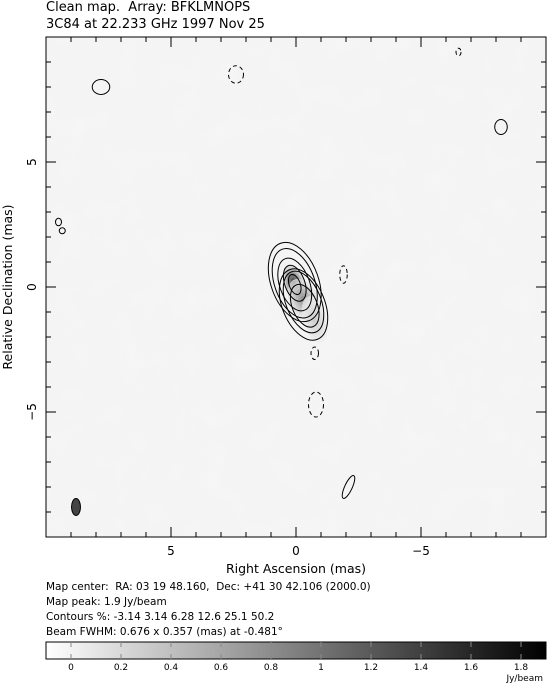 Image resolution: width=548 pixels, height=683 pixels. Describe the element at coordinates (298, 657) in the screenshot. I see `colorbar-ticks: 0 0.2 0.4 0.6 0.8 1 1.2 1.4 1.6 1.8` at that location.